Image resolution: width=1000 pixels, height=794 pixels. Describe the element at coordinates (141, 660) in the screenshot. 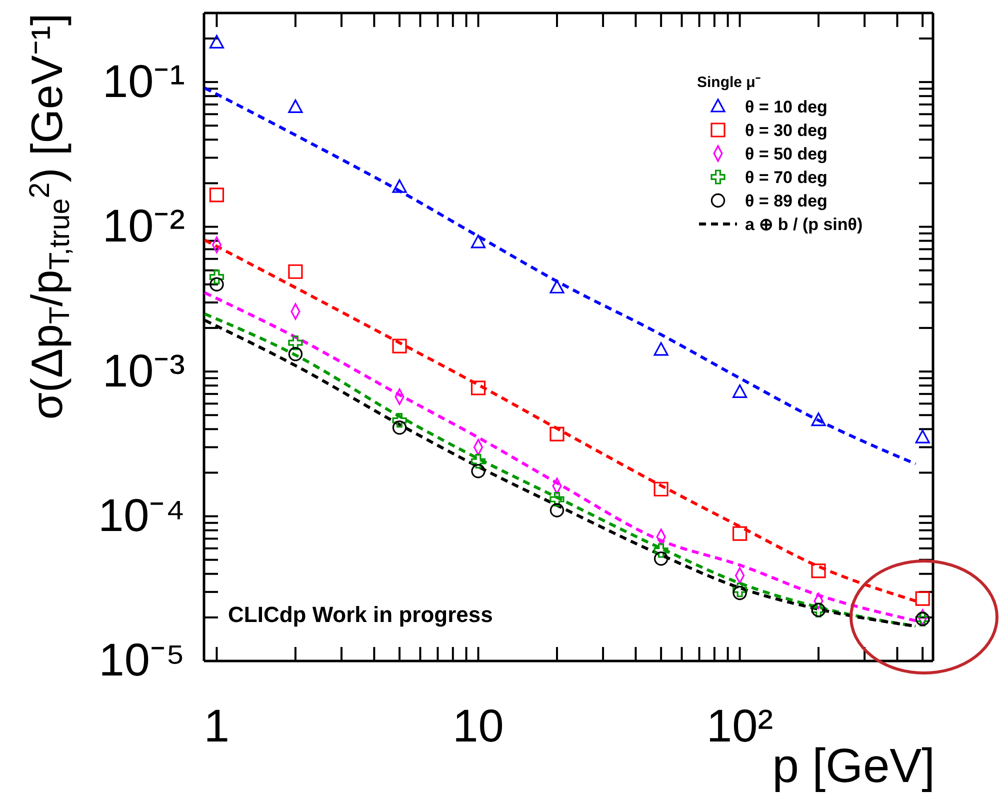

I see `y-tick-label: 10⁻⁵` at that location.